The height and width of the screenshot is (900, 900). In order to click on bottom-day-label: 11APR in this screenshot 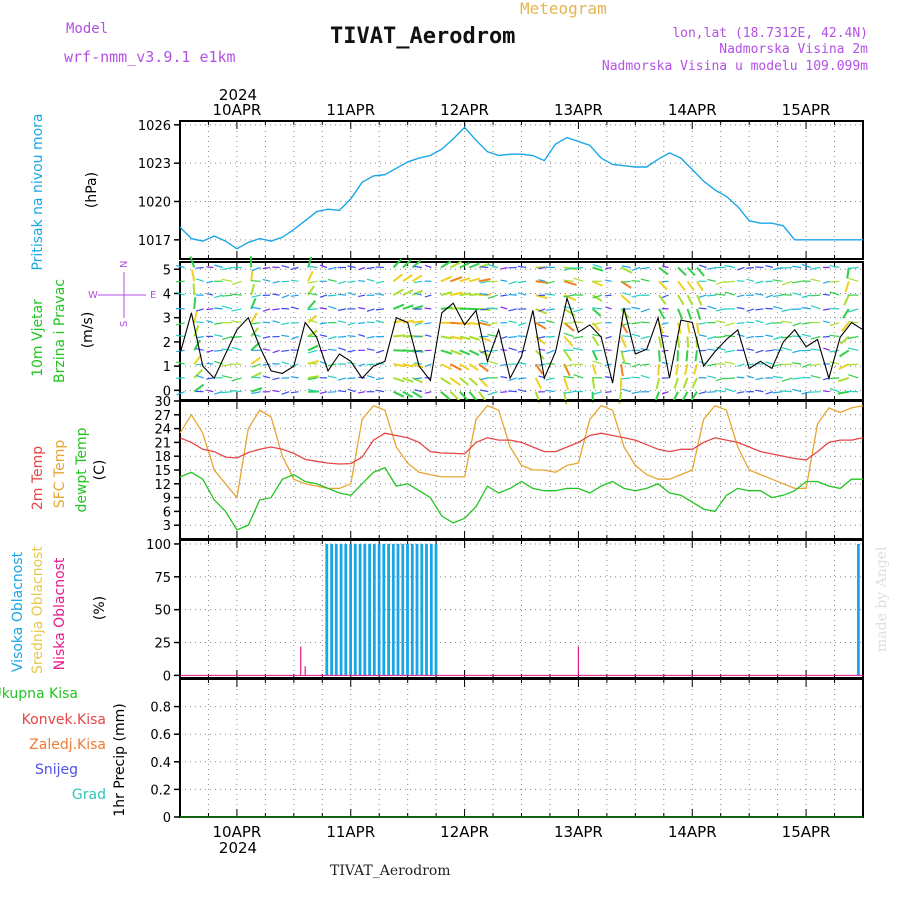, I will do `click(350, 832)`.